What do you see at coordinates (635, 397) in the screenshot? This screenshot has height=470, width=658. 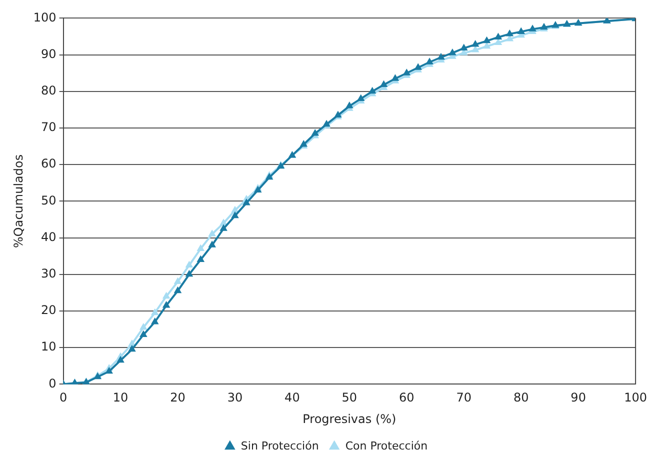 I see `x-tick-label: 100` at bounding box center [635, 397].